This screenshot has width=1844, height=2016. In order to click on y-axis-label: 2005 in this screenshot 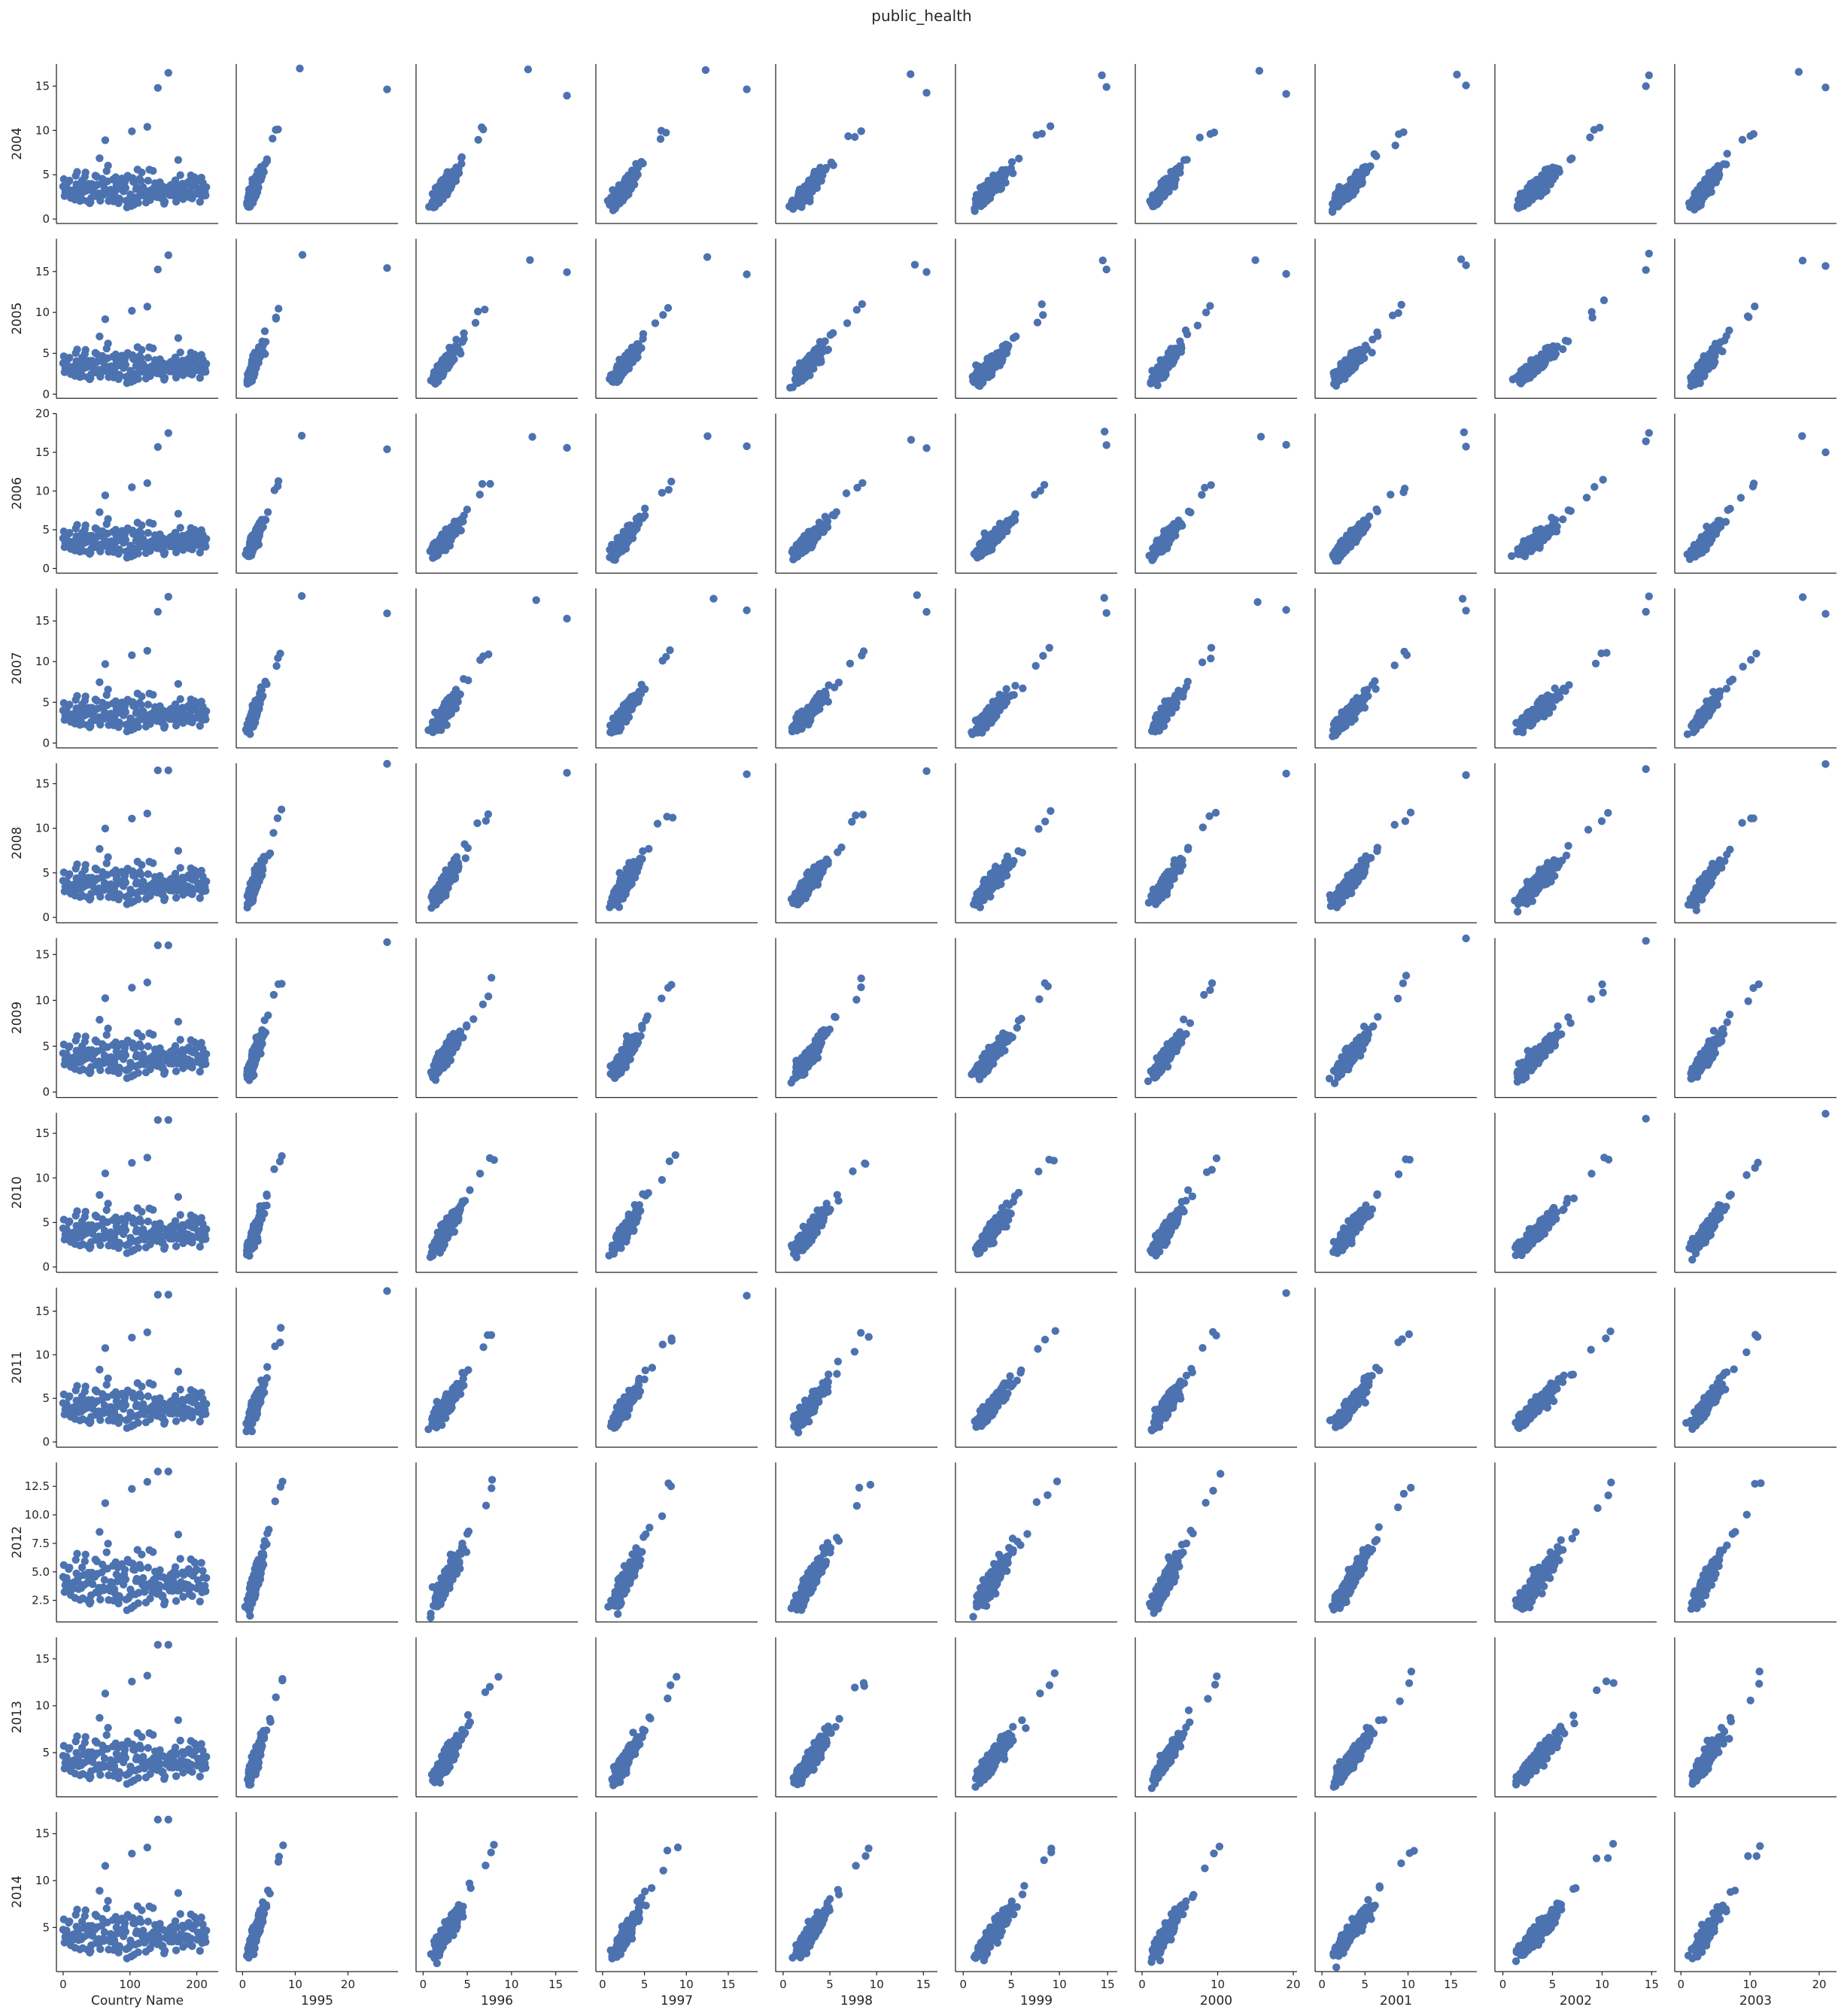, I will do `click(17, 319)`.